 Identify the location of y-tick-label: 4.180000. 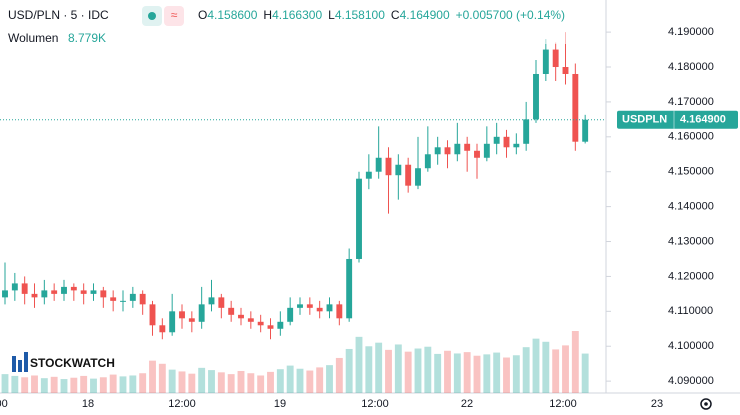
(691, 67).